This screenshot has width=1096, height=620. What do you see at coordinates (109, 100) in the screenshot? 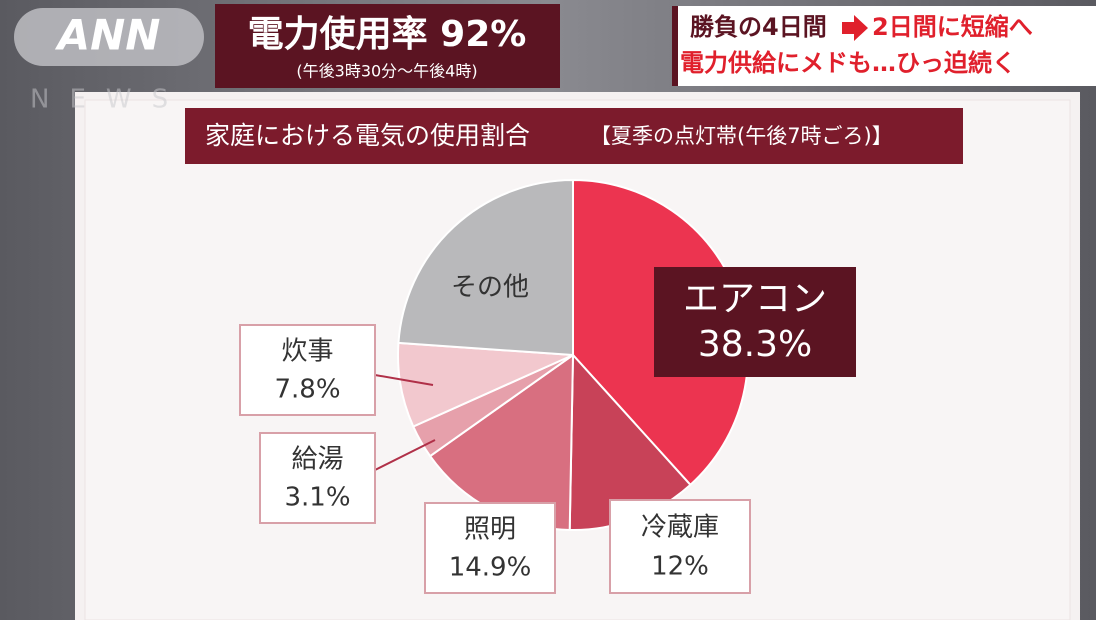
I see `logo-sub: NEWS` at bounding box center [109, 100].